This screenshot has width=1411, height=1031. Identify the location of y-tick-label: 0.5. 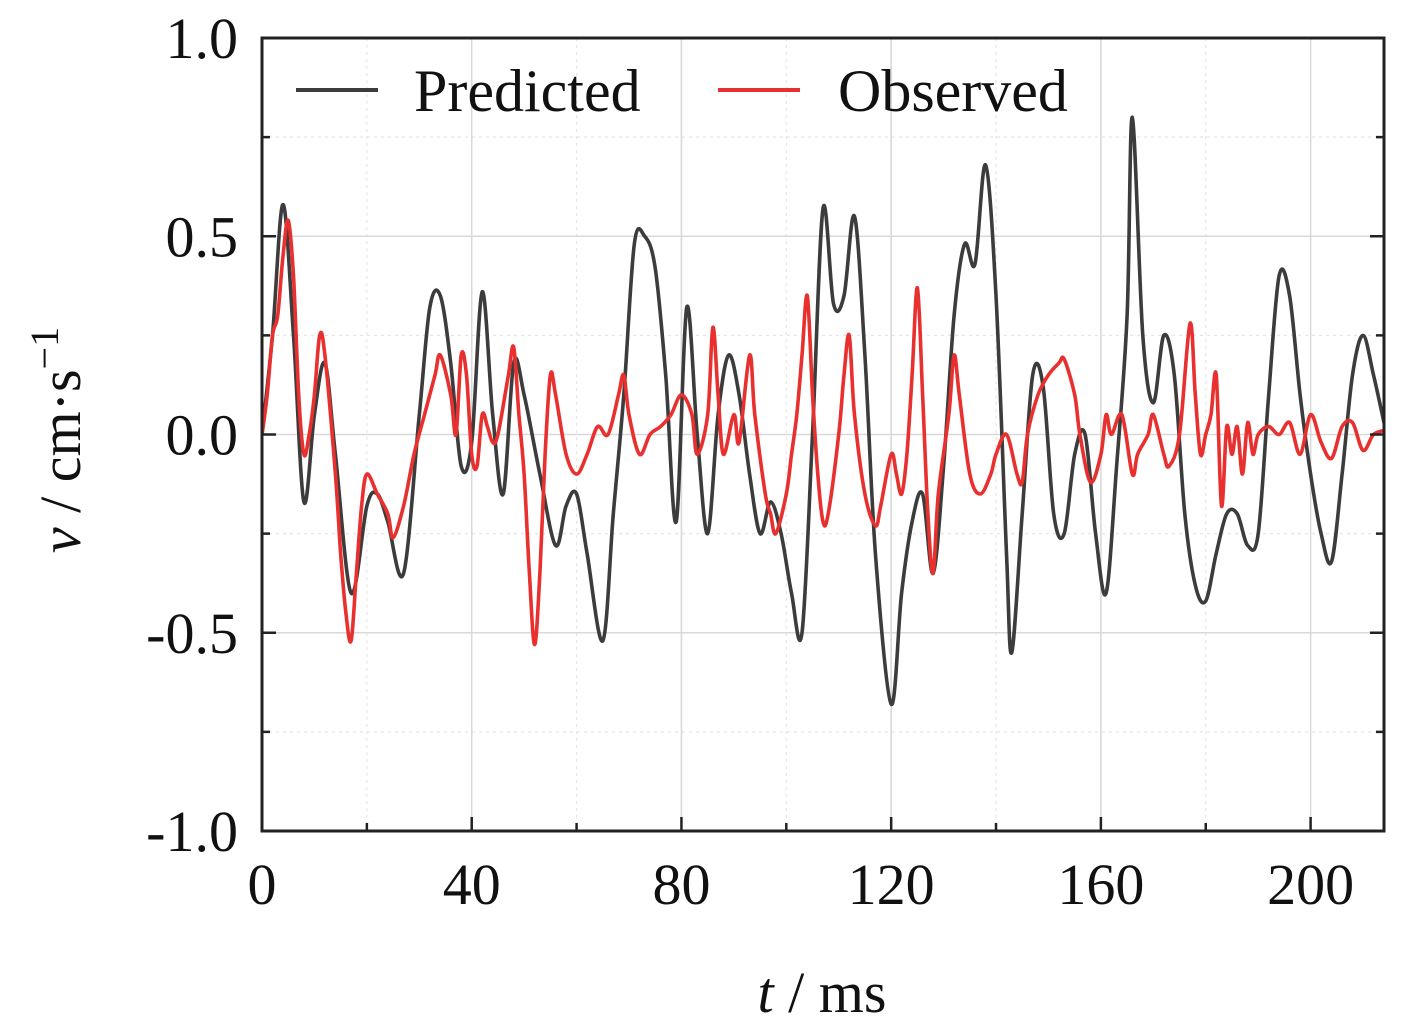
(202, 236).